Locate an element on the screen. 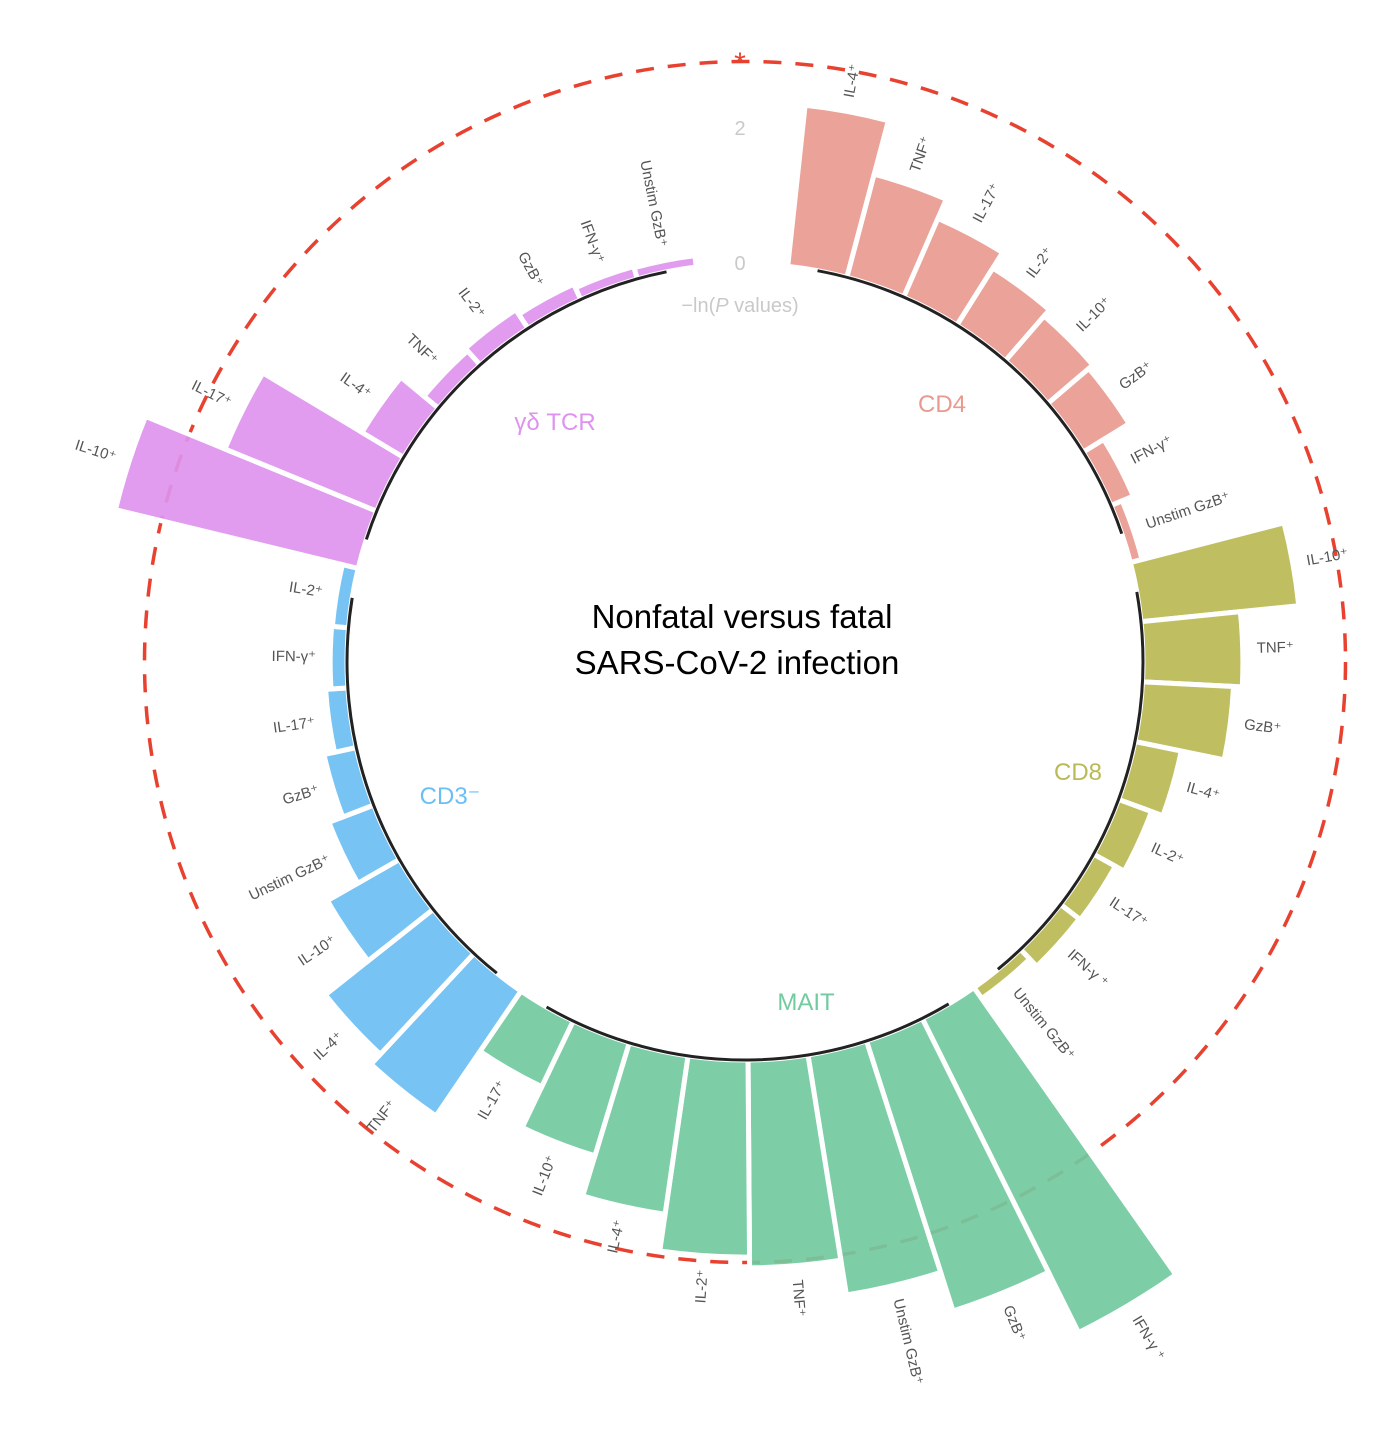 The height and width of the screenshot is (1444, 1380). axis-label: −ln(P values) is located at coordinates (739, 306).